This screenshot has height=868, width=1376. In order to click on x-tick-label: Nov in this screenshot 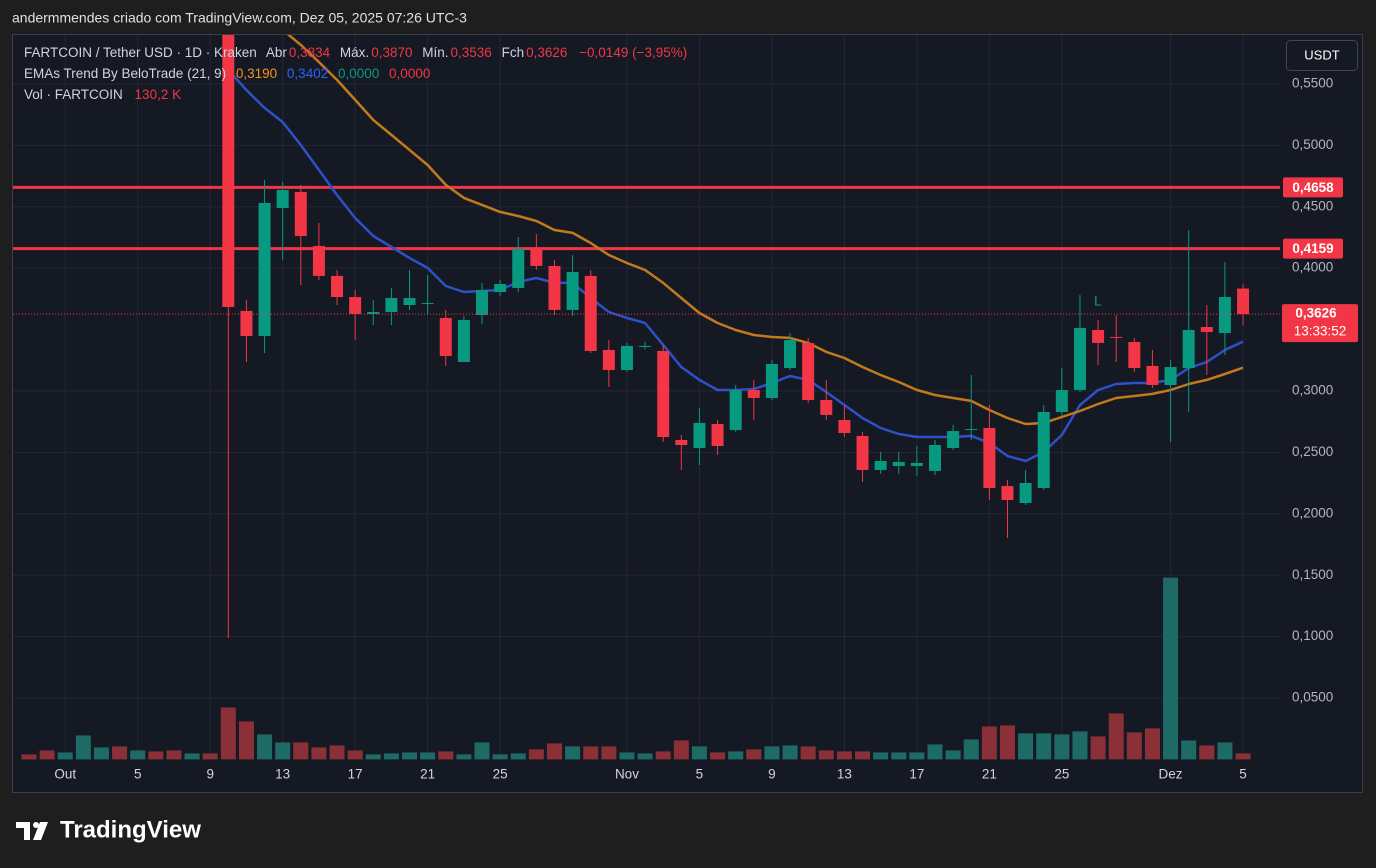, I will do `click(627, 774)`.